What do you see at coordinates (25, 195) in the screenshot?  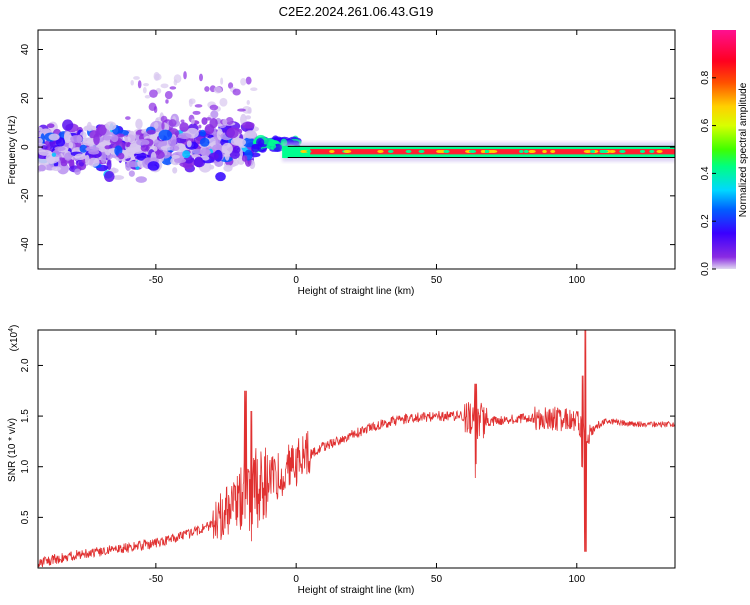 I see `y-tick-label: -20` at bounding box center [25, 195].